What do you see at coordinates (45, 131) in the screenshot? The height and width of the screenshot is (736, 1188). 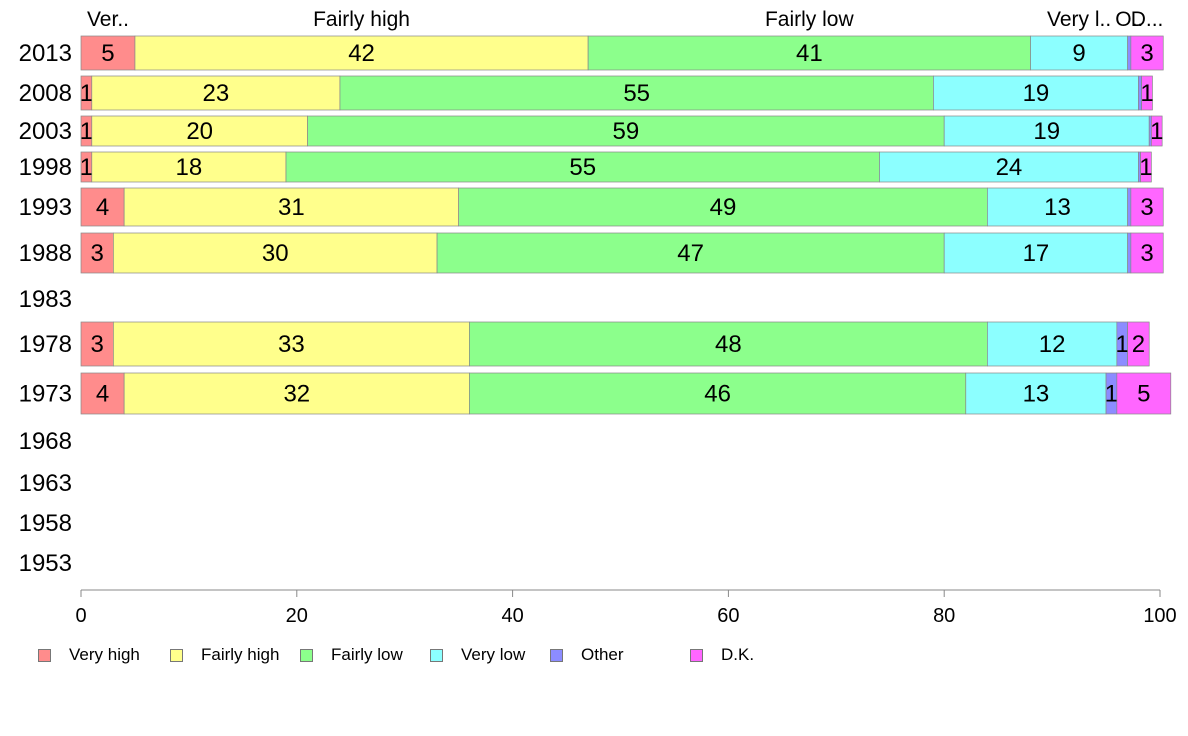 I see `year-label: 2003` at bounding box center [45, 131].